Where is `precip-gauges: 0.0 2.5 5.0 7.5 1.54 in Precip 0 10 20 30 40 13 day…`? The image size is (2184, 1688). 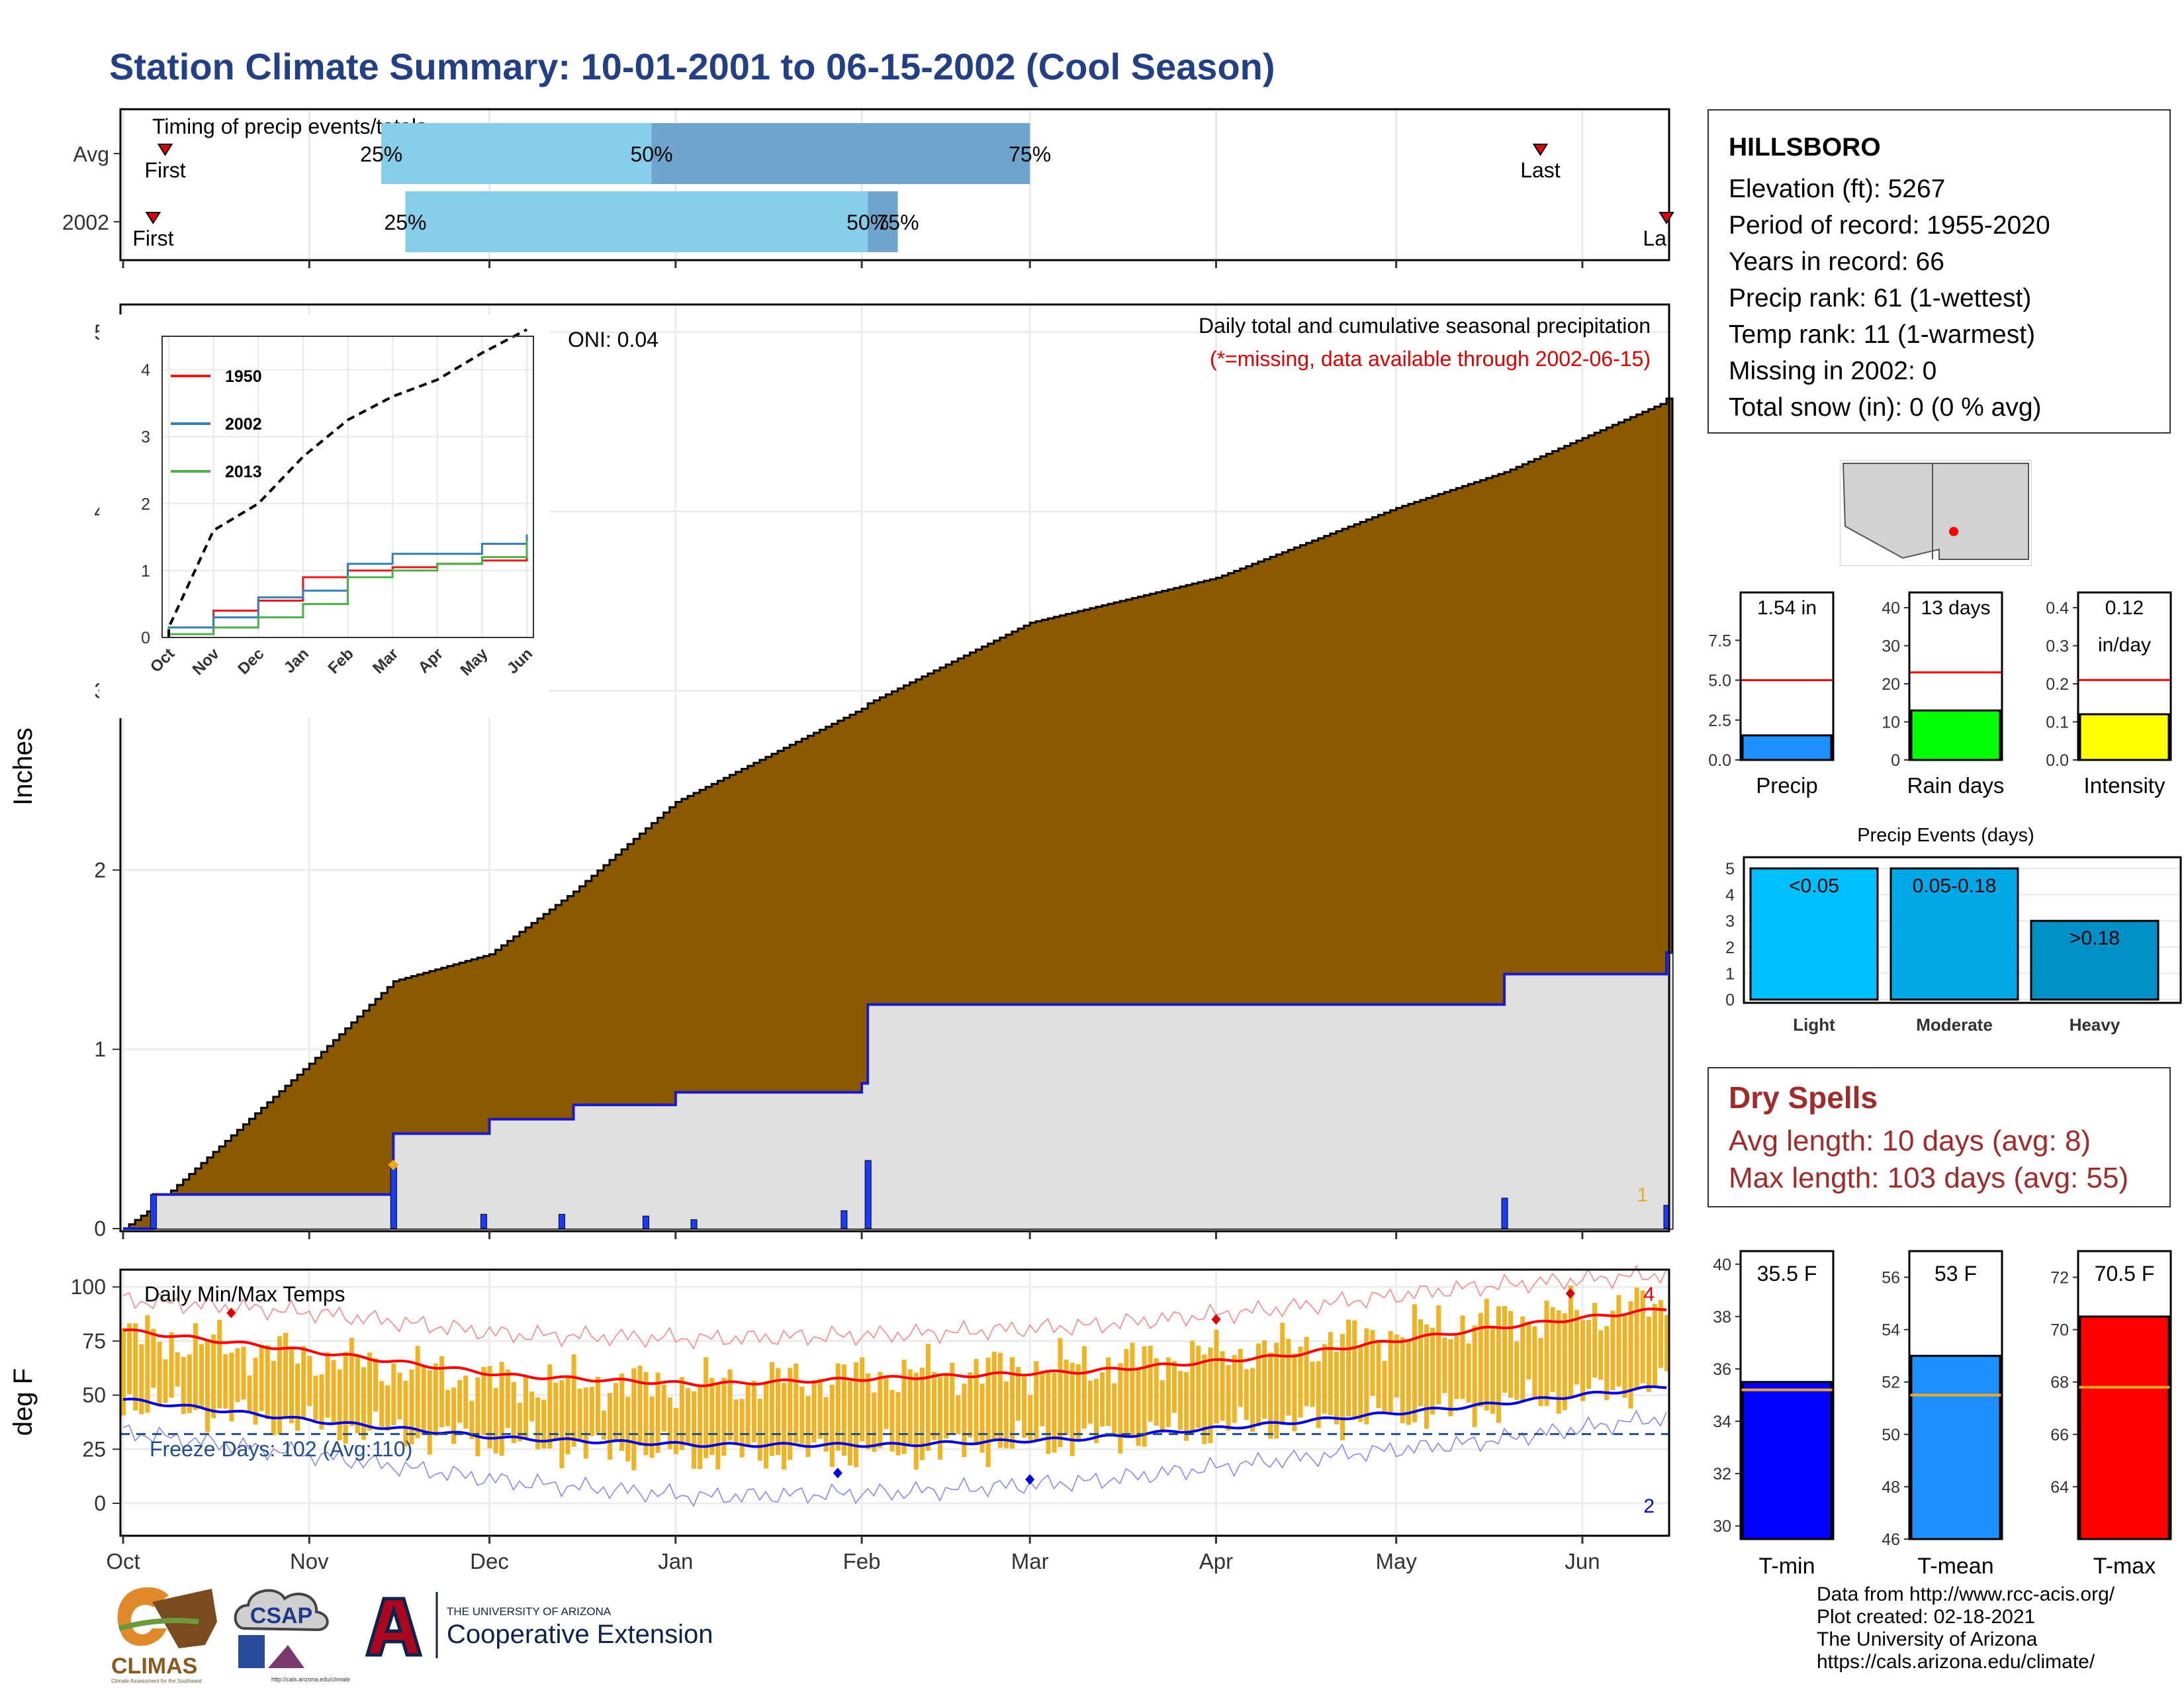
precip-gauges: 0.0 2.5 5.0 7.5 1.54 in Precip 0 10 20 30 40 13 day… is located at coordinates (1940, 694).